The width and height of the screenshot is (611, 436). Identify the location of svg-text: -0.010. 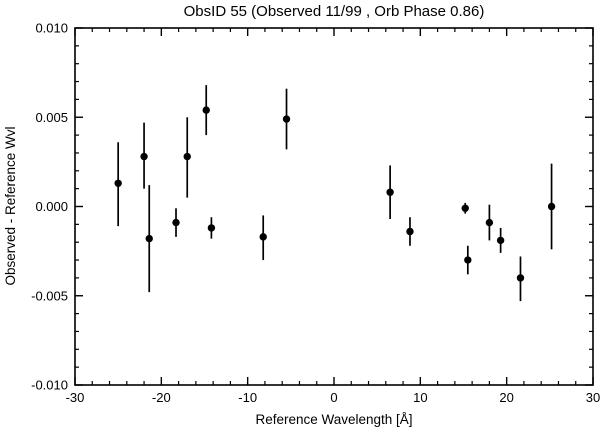
(49, 385).